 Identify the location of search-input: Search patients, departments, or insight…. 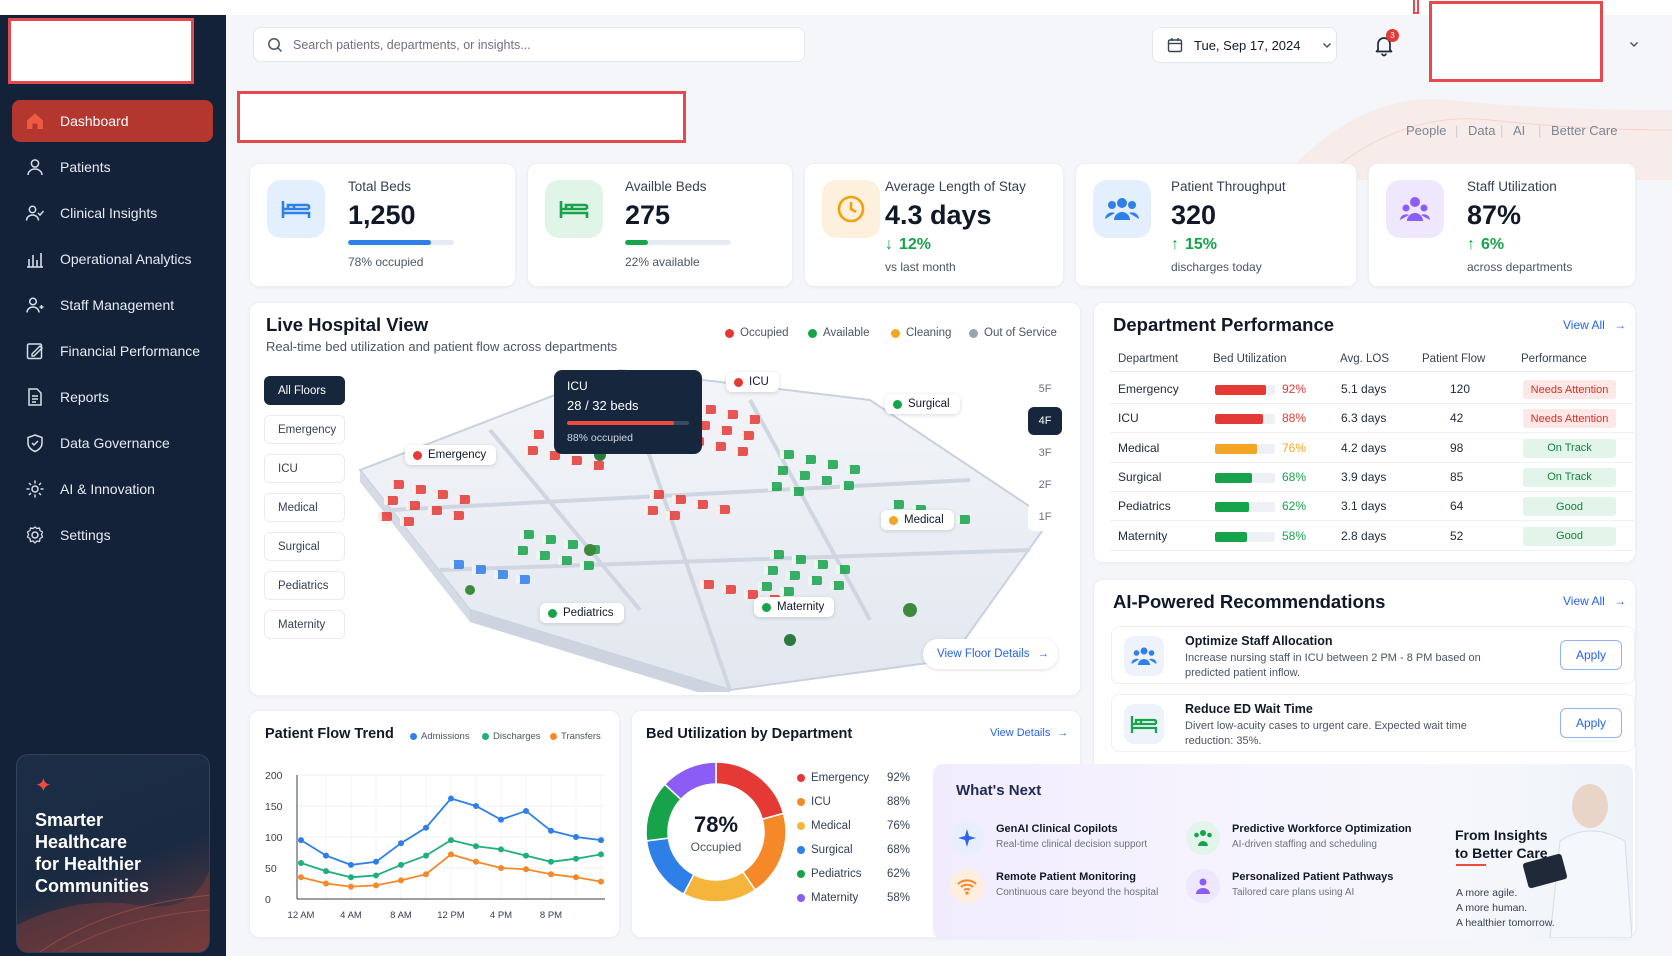
(529, 44).